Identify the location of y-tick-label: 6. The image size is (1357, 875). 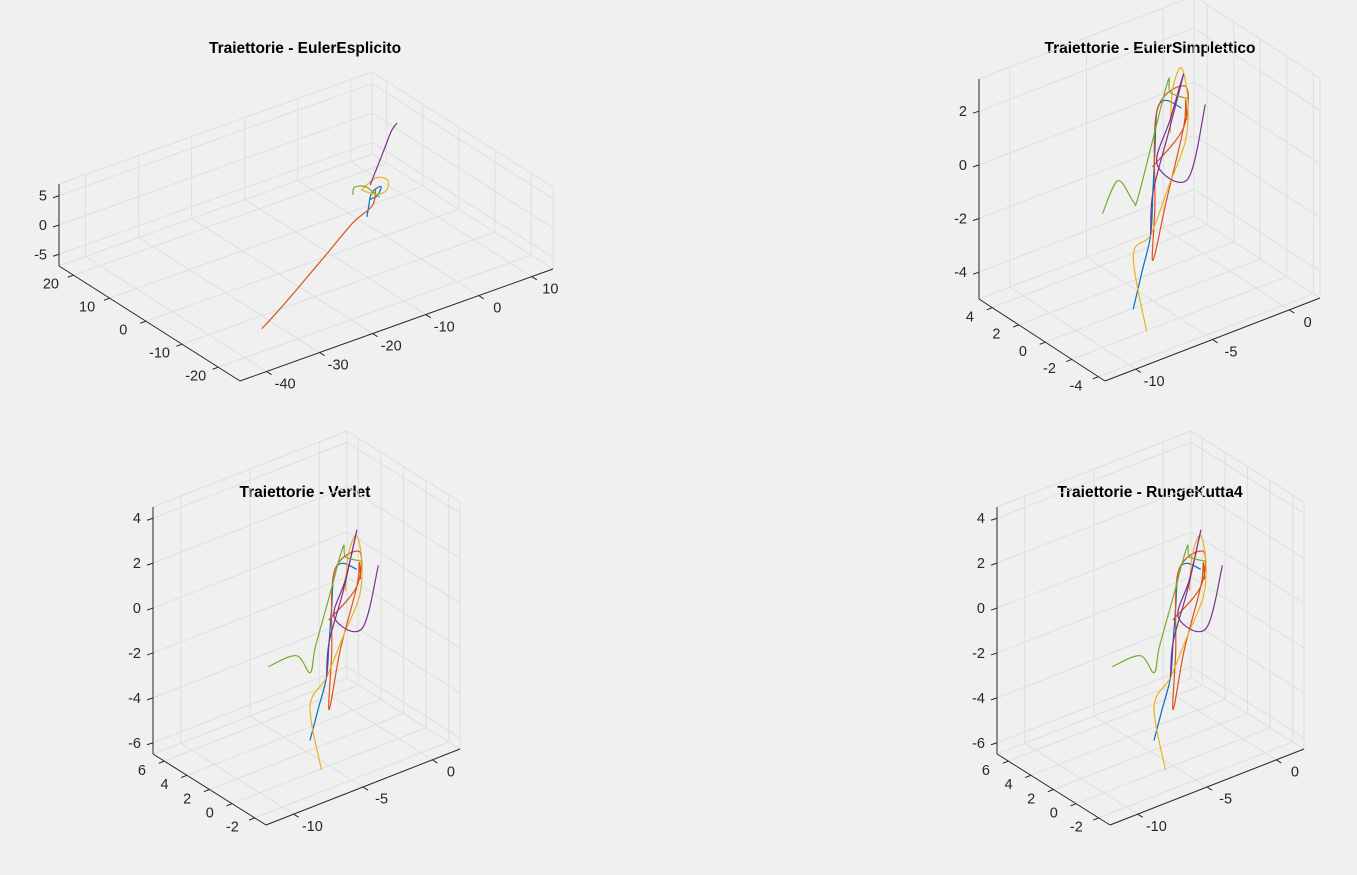
(986, 771).